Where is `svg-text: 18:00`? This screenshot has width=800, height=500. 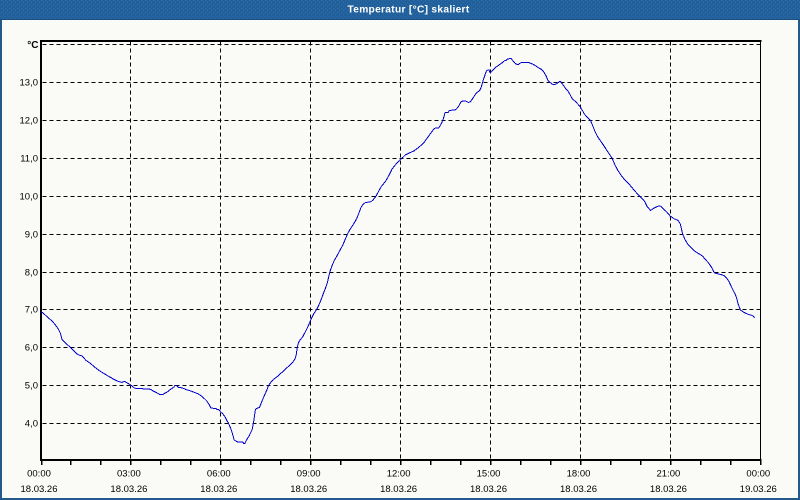
svg-text: 18:00 is located at coordinates (579, 474).